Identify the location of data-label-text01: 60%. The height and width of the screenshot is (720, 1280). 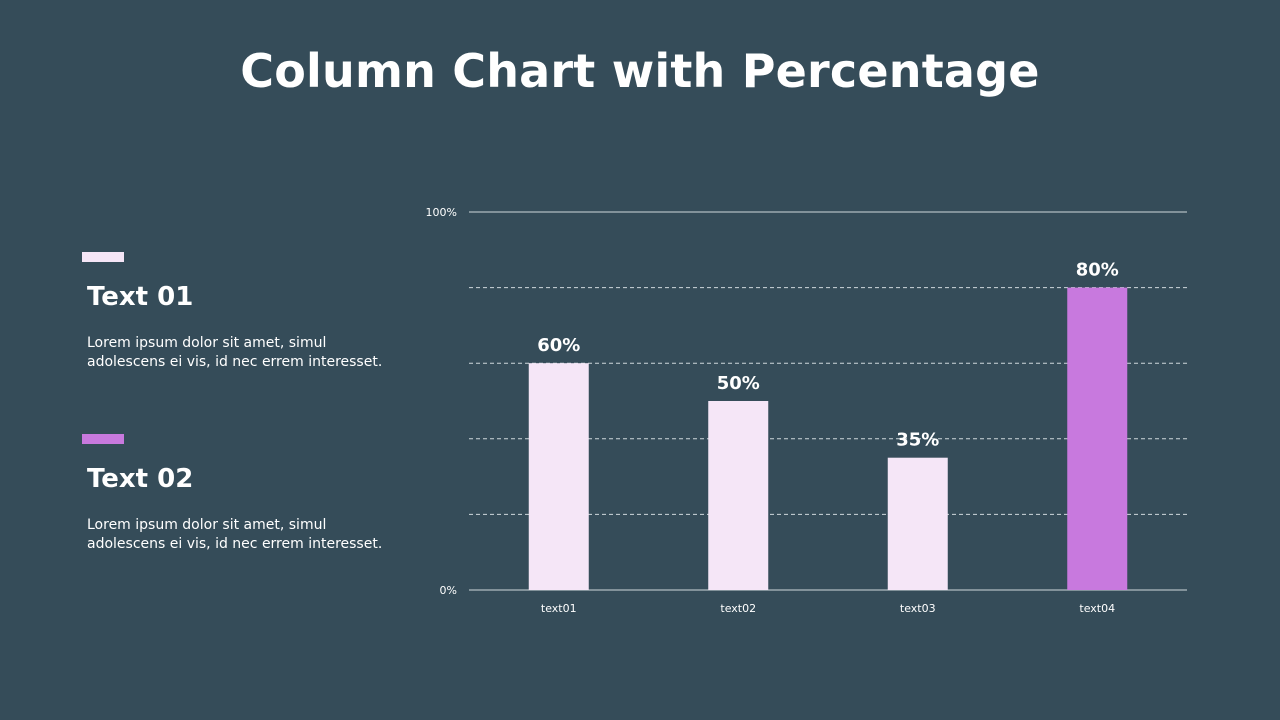
(558, 345).